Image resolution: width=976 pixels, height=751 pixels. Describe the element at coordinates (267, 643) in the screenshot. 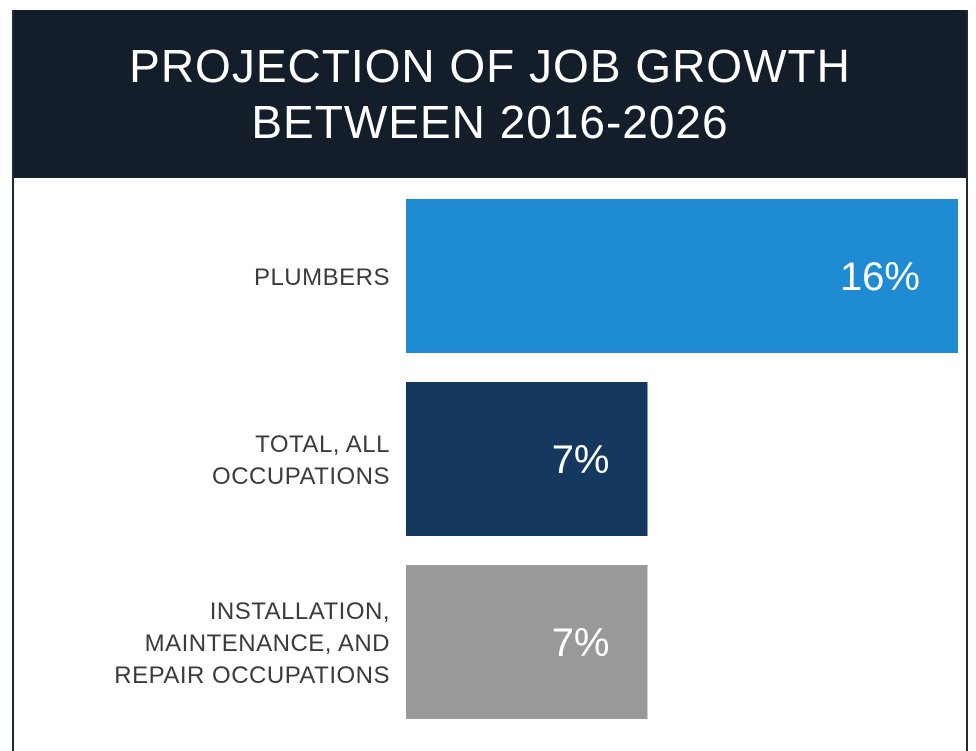

I see `category-label-2-line-1: MAINTENANCE, AND` at that location.